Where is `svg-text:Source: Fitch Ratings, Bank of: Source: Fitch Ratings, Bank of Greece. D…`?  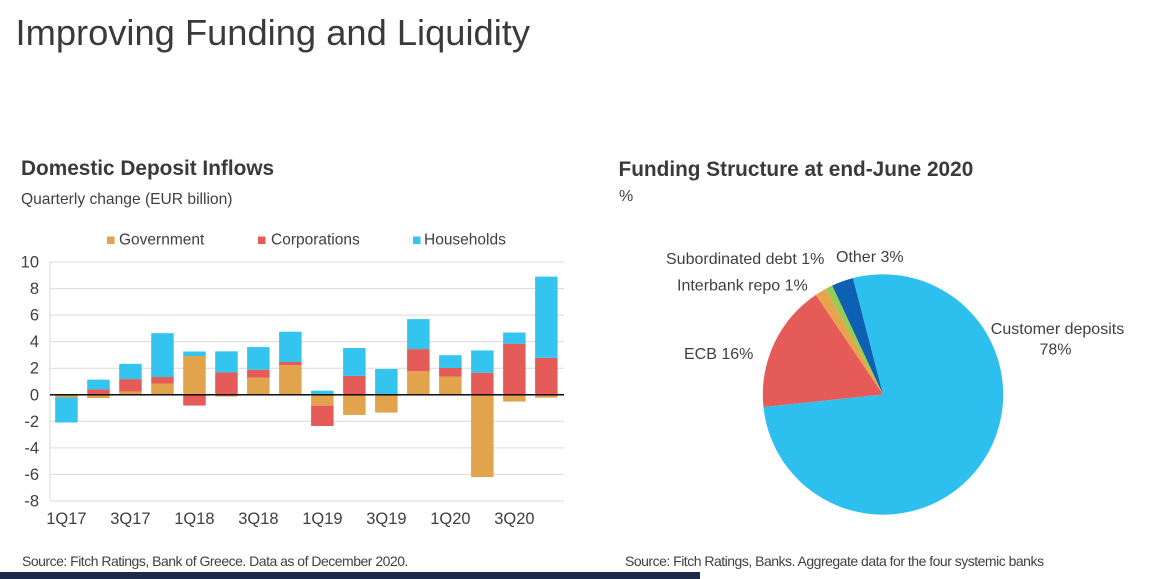 svg-text:Source: Fitch Ratings, Bank of: Source: Fitch Ratings, Bank of Greece. D… is located at coordinates (215, 561).